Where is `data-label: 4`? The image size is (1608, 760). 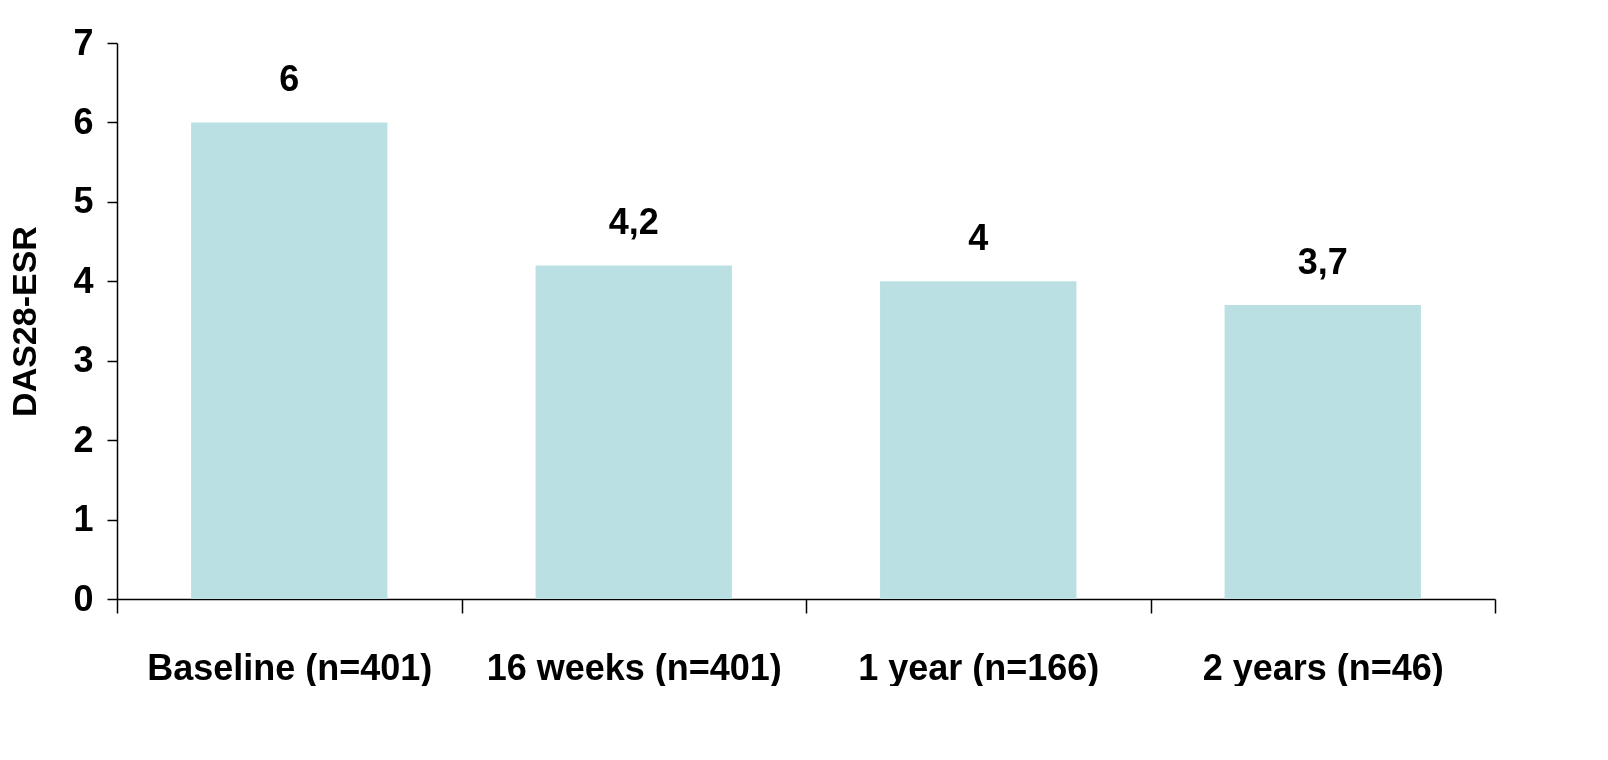
data-label: 4 is located at coordinates (978, 238).